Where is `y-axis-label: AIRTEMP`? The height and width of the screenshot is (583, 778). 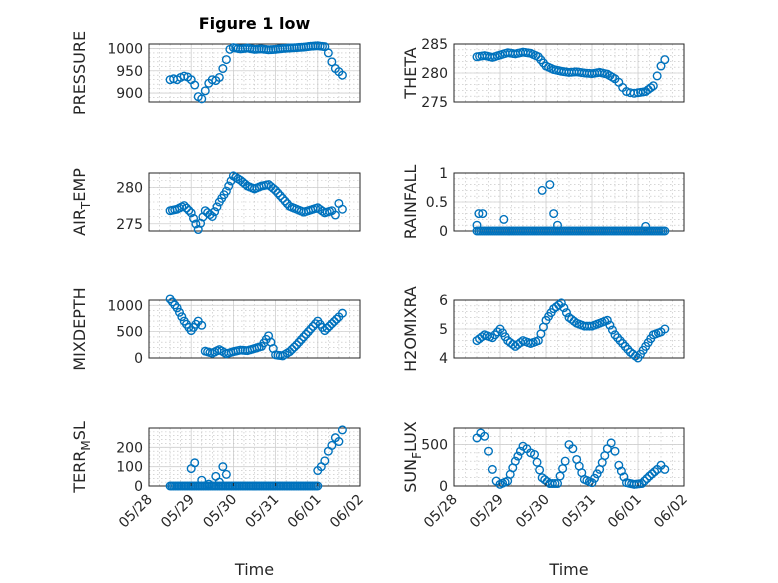
y-axis-label: AIRTEMP is located at coordinates (81, 202).